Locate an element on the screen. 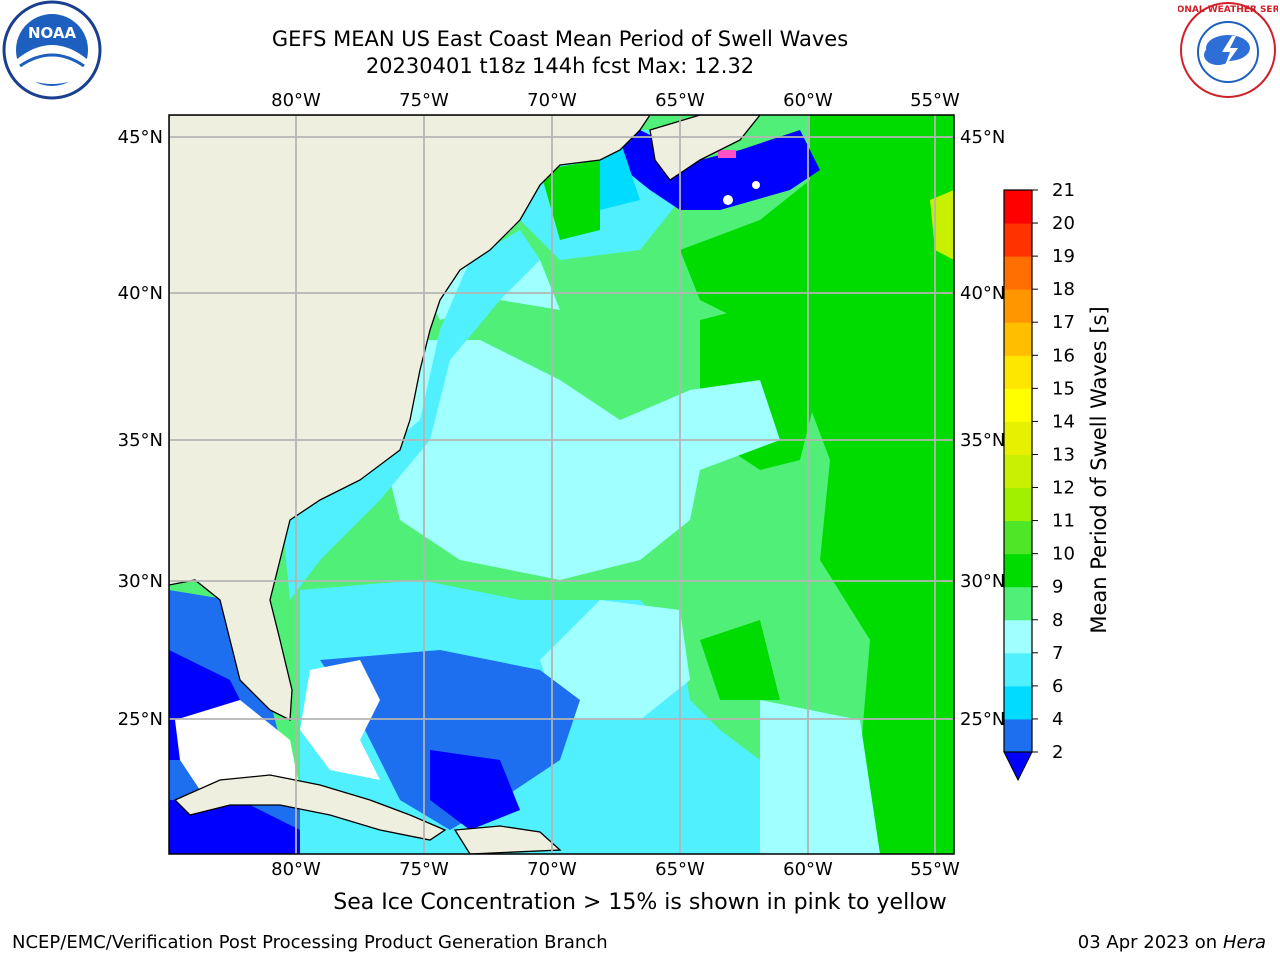 The width and height of the screenshot is (1280, 960). lon-label-bottom: 70°W is located at coordinates (552, 869).